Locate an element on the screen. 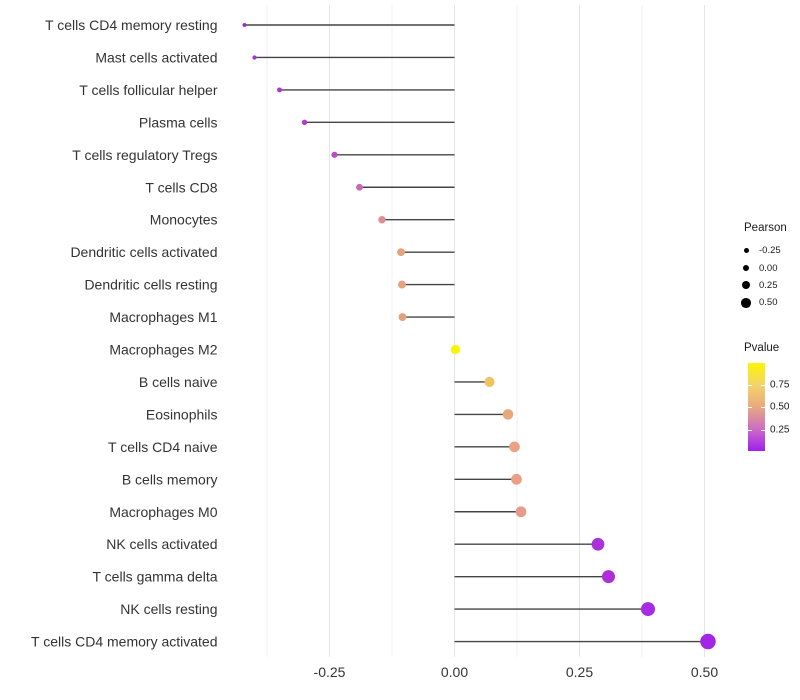 This screenshot has width=800, height=700. y-axis-label: T cells regulatory Tregs is located at coordinates (144, 155).